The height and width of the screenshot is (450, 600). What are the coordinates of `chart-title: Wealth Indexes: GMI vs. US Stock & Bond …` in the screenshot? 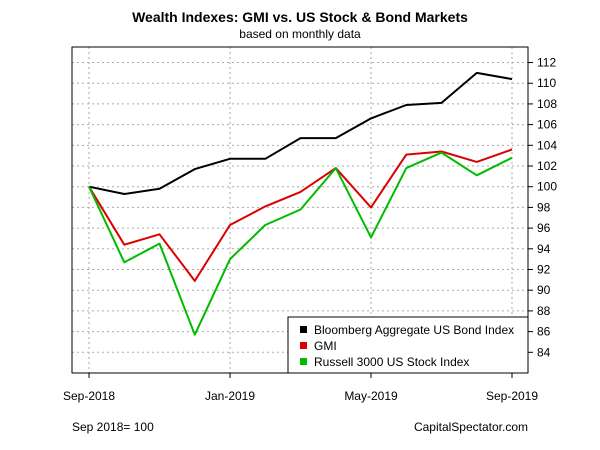 It's located at (300, 17).